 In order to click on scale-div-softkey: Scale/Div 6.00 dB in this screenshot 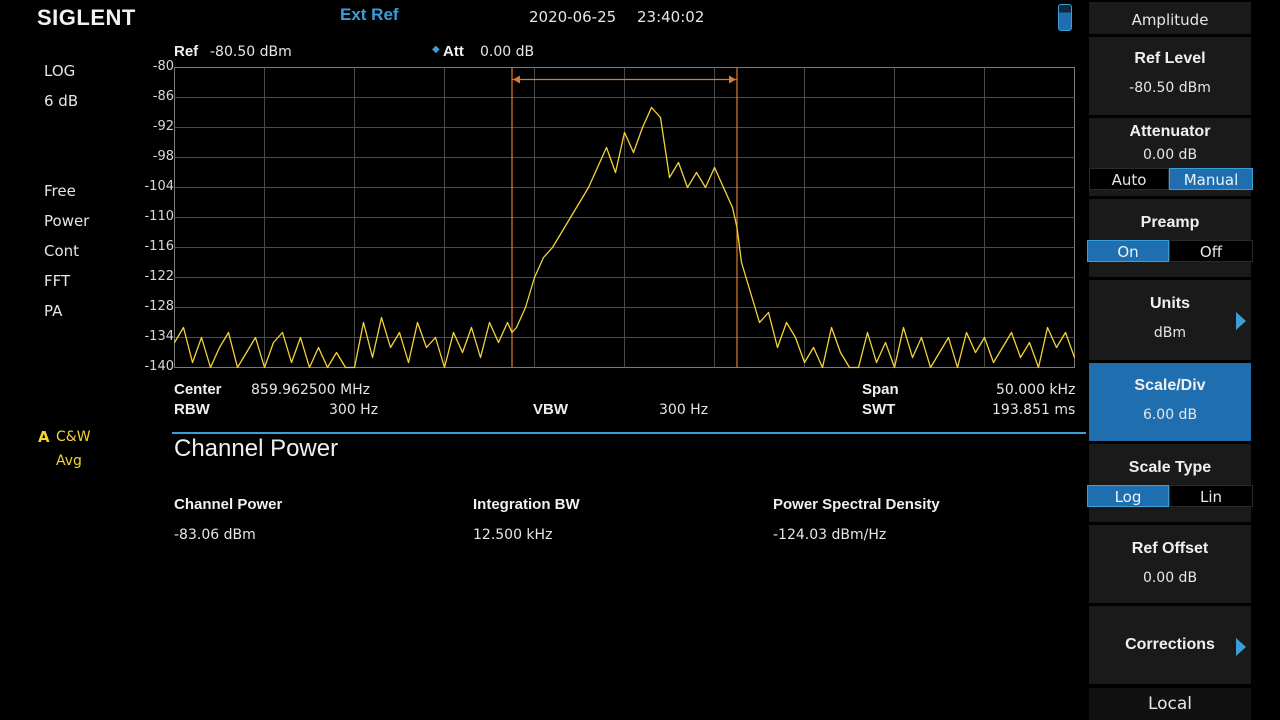, I will do `click(1170, 402)`.